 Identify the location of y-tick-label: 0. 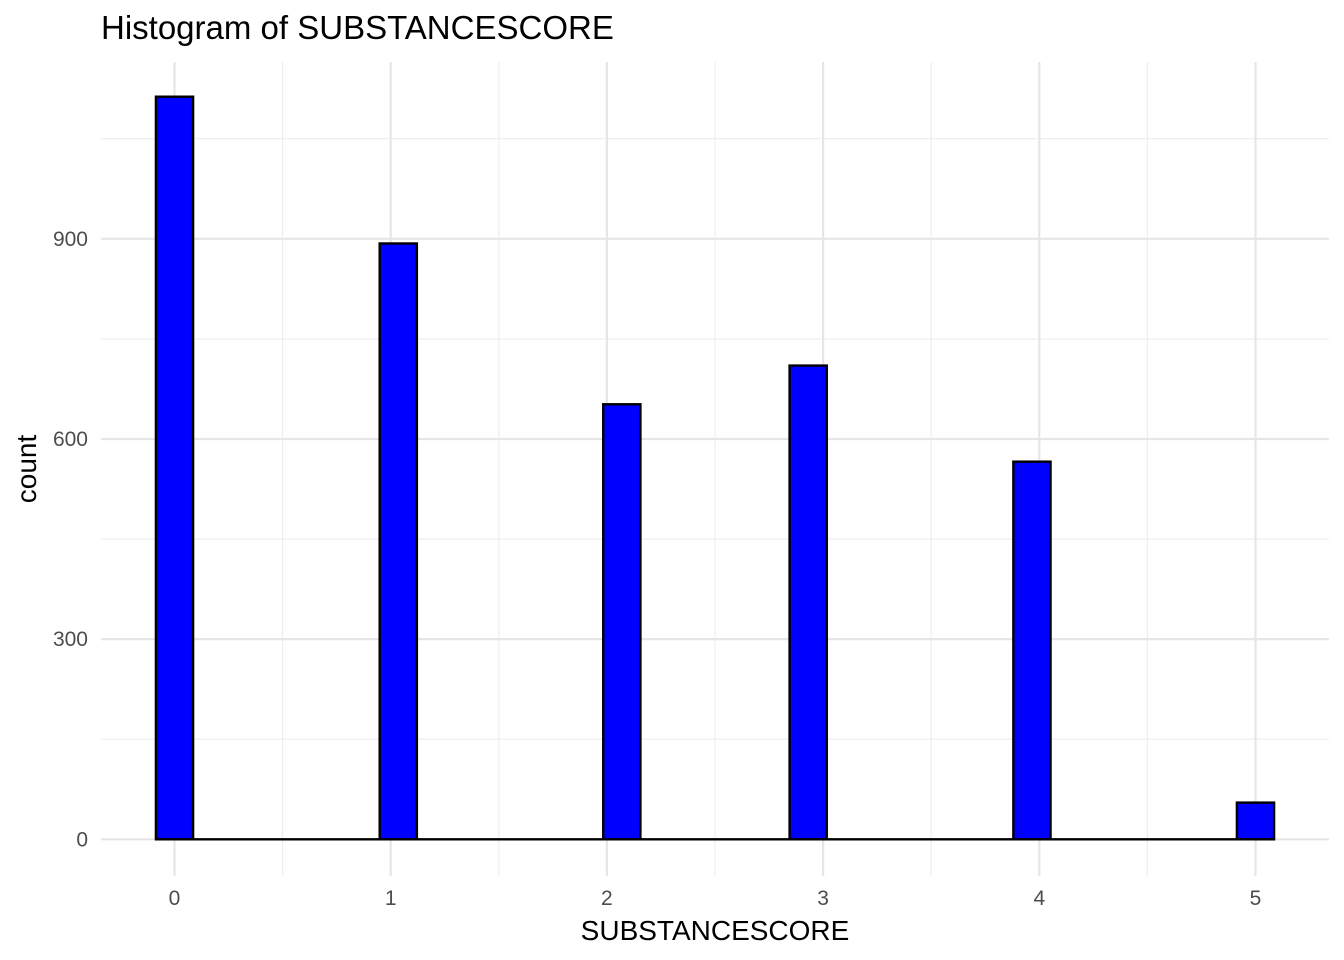
(82, 839).